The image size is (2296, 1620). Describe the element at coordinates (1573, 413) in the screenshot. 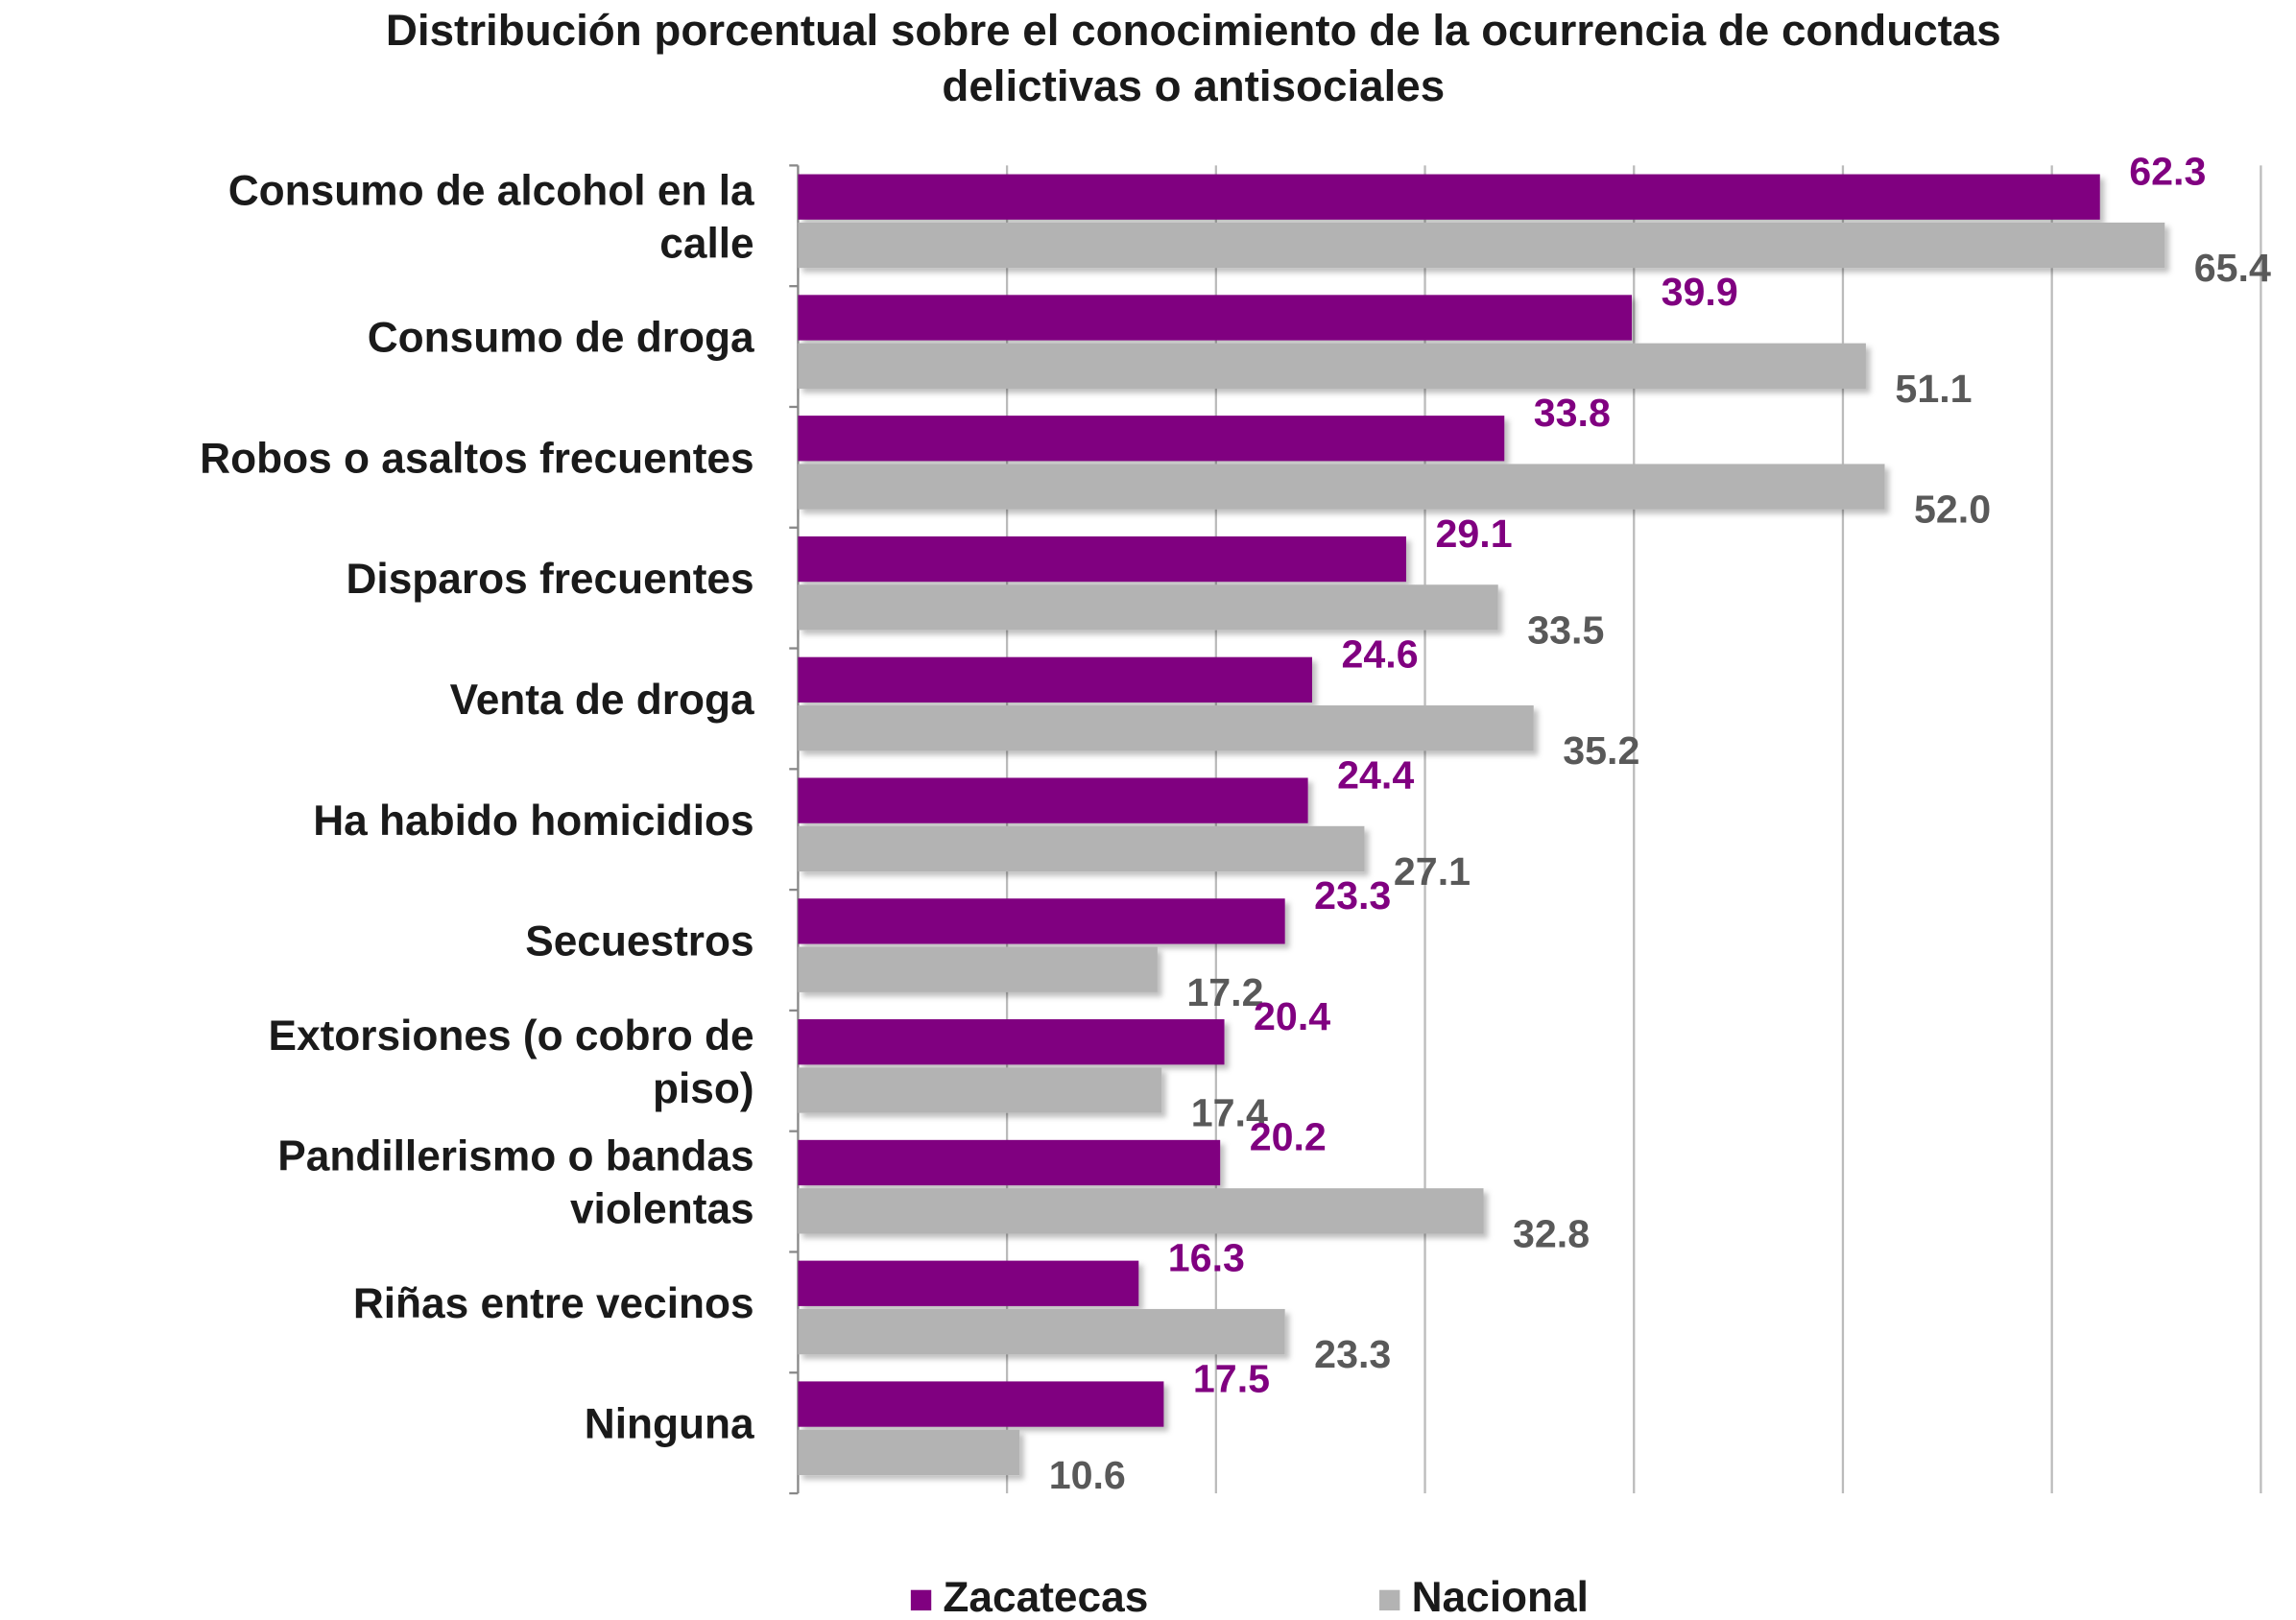

I see `data-label: 33.8` at that location.